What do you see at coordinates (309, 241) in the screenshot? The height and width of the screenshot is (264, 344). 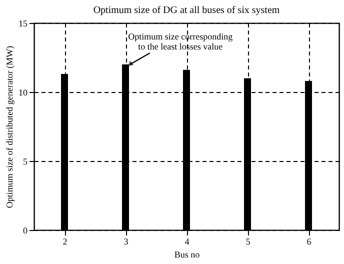 I see `x-tick-label: 6` at bounding box center [309, 241].